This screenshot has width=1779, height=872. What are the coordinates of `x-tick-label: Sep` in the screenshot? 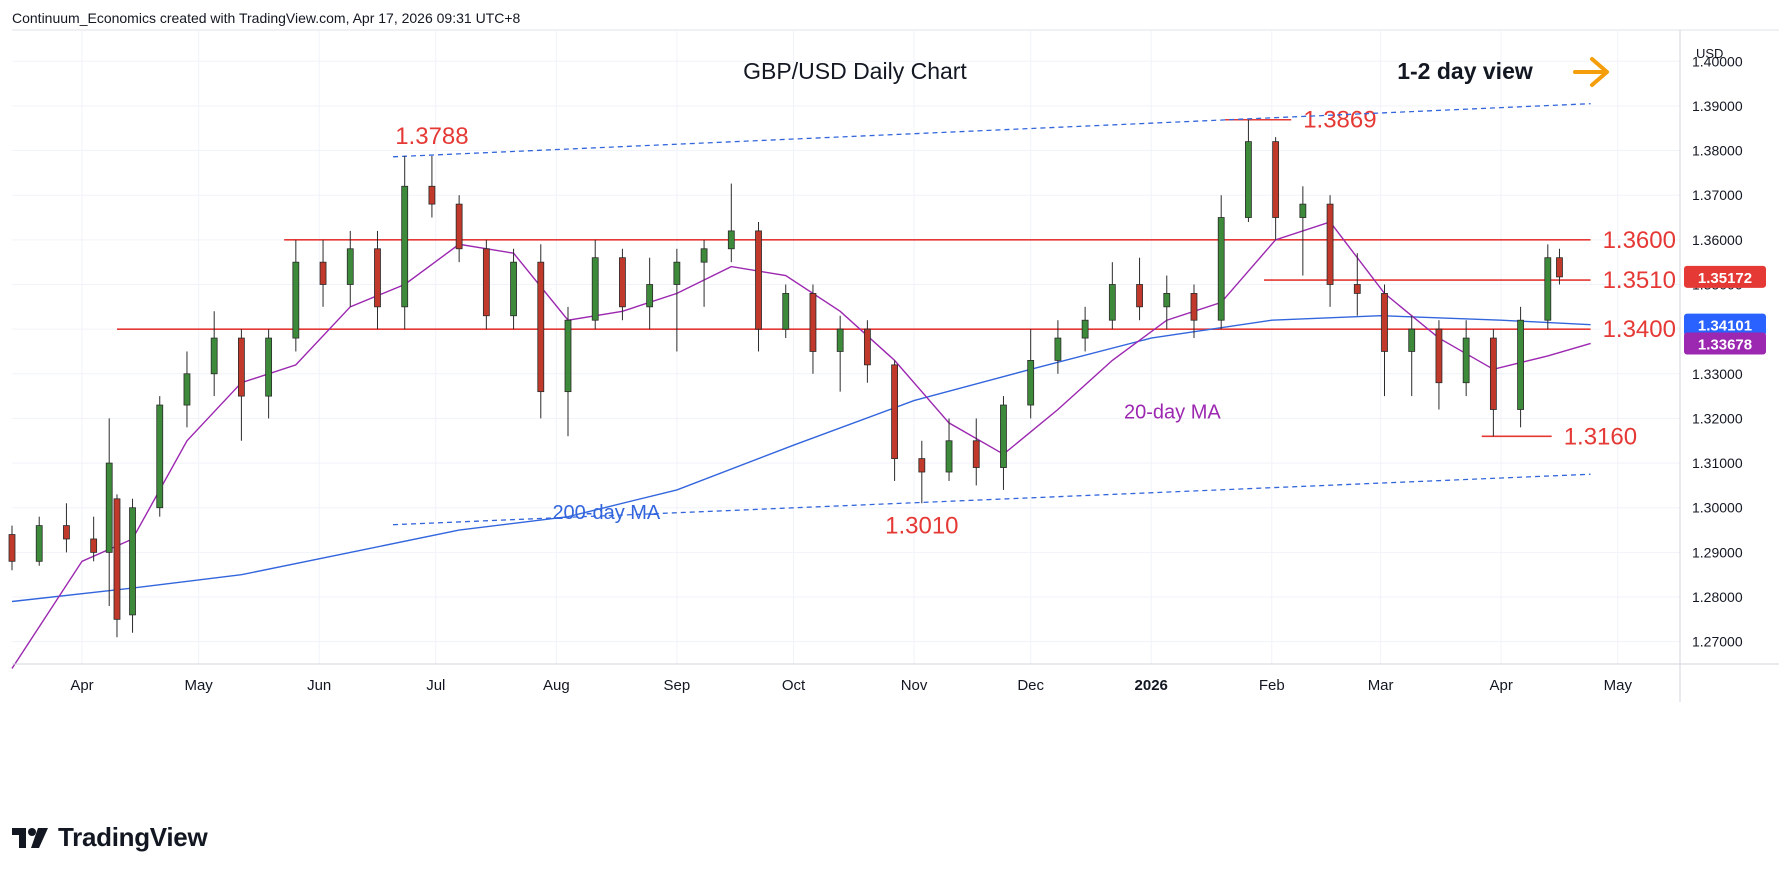 It's located at (677, 685).